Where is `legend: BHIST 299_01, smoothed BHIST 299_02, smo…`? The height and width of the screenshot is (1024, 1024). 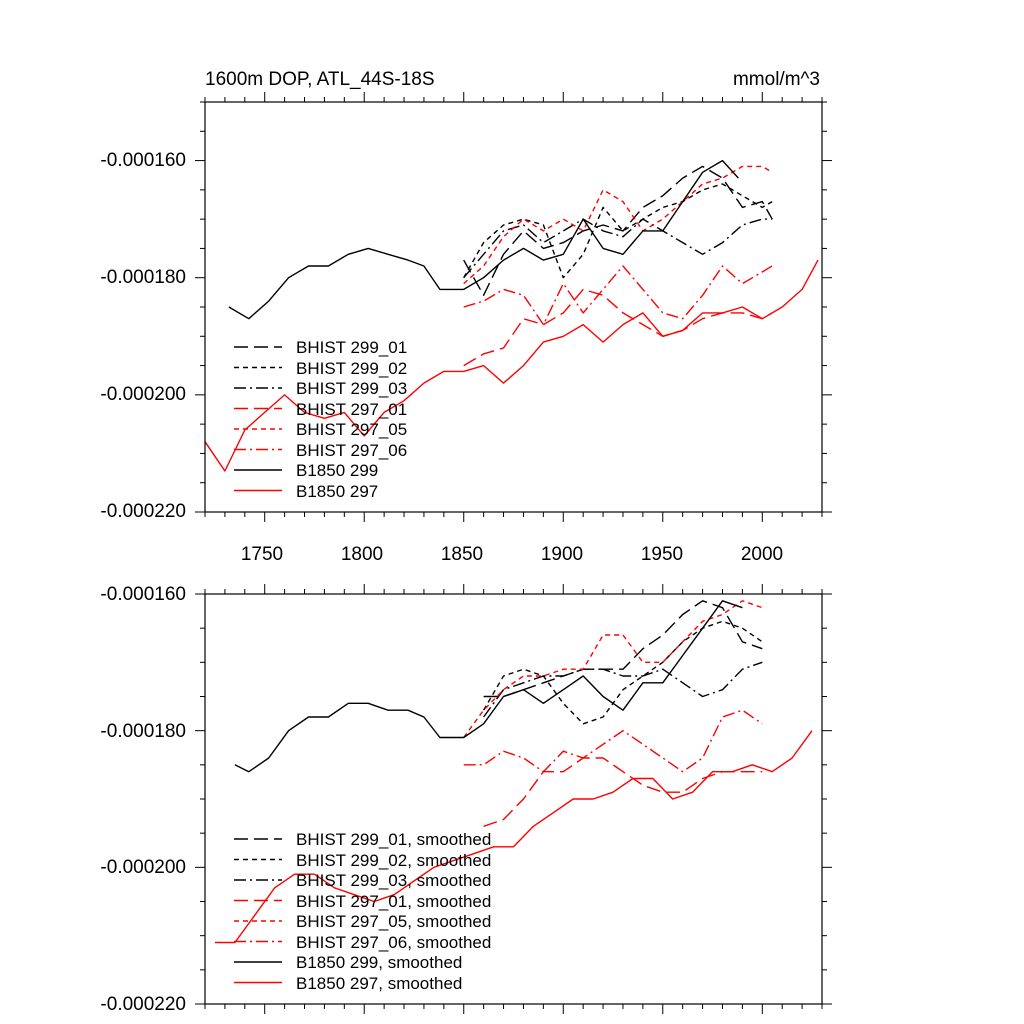
legend: BHIST 299_01, smoothed BHIST 299_02, smo… is located at coordinates (393, 911).